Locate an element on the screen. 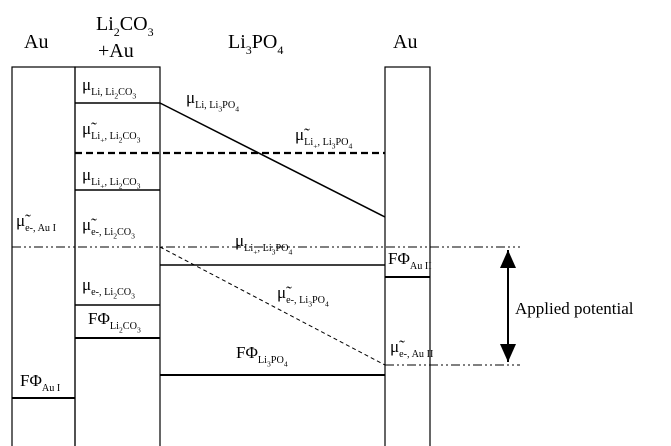  level-label: μe-, Li2CO3 is located at coordinates (108, 288).